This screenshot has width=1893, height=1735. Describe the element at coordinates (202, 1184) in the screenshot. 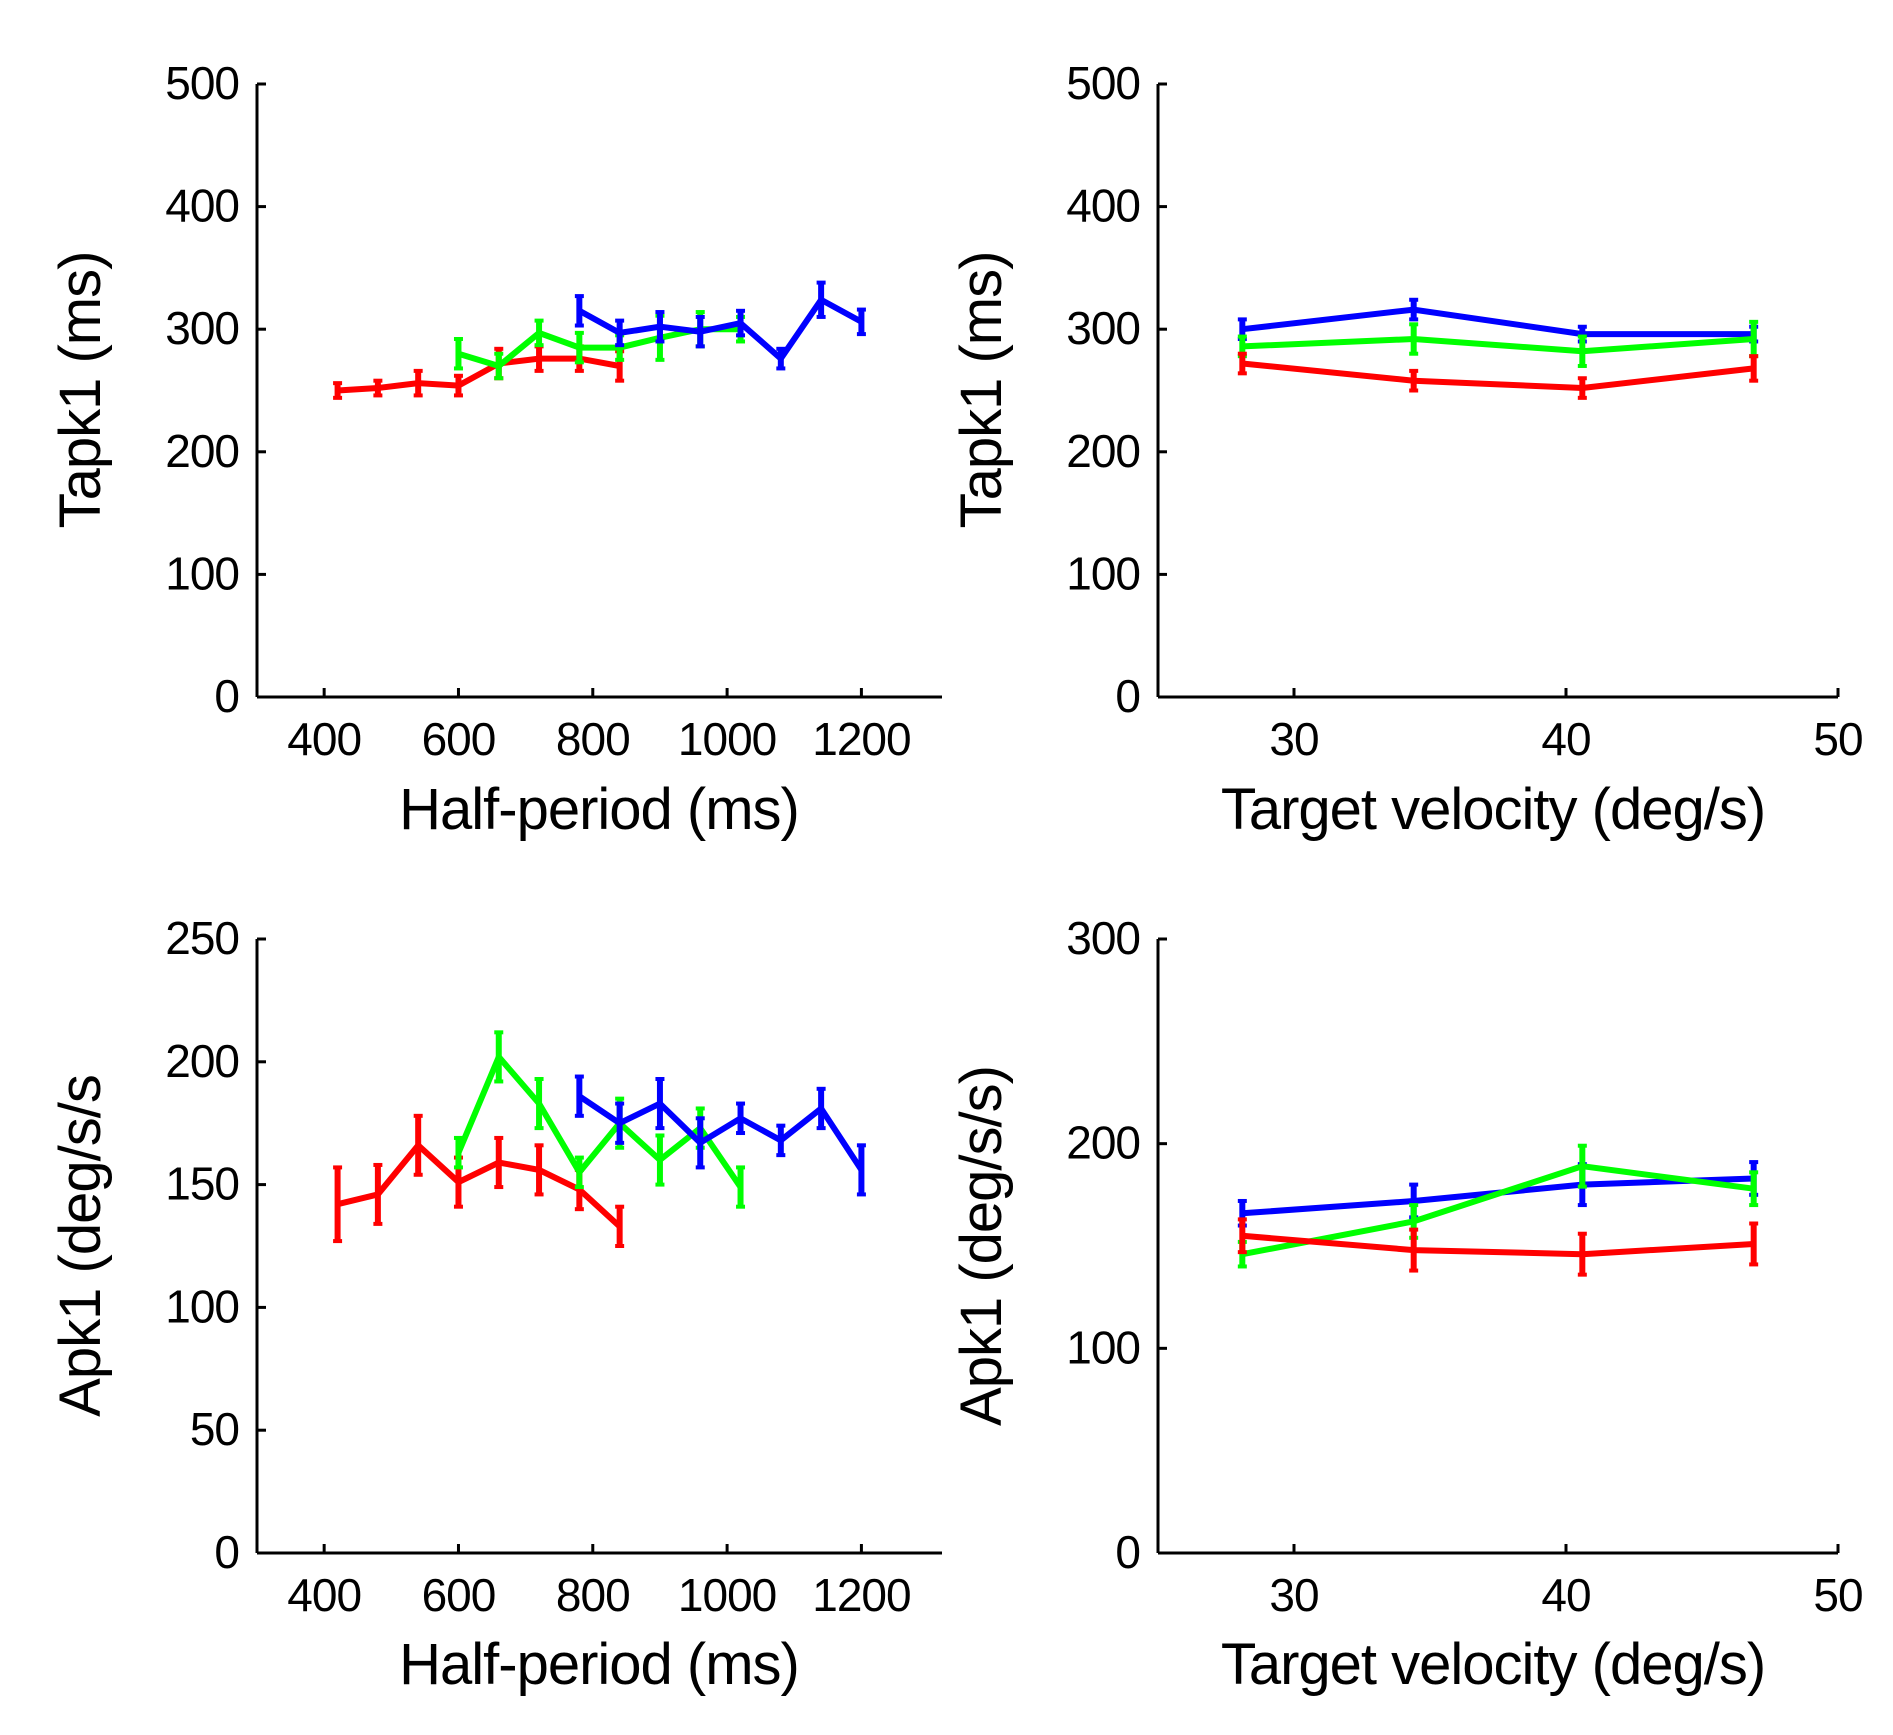

I see `y-tick-label: 150` at that location.